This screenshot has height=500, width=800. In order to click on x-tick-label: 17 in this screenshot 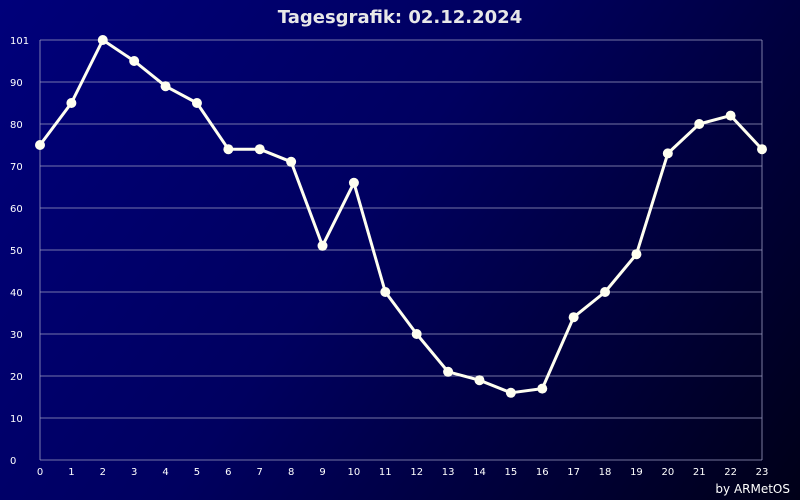, I will do `click(573, 472)`.